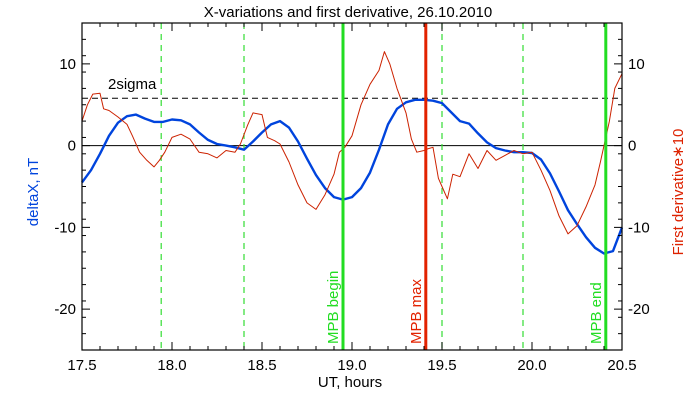  I want to click on x-tick-label: 19.0, so click(351, 365).